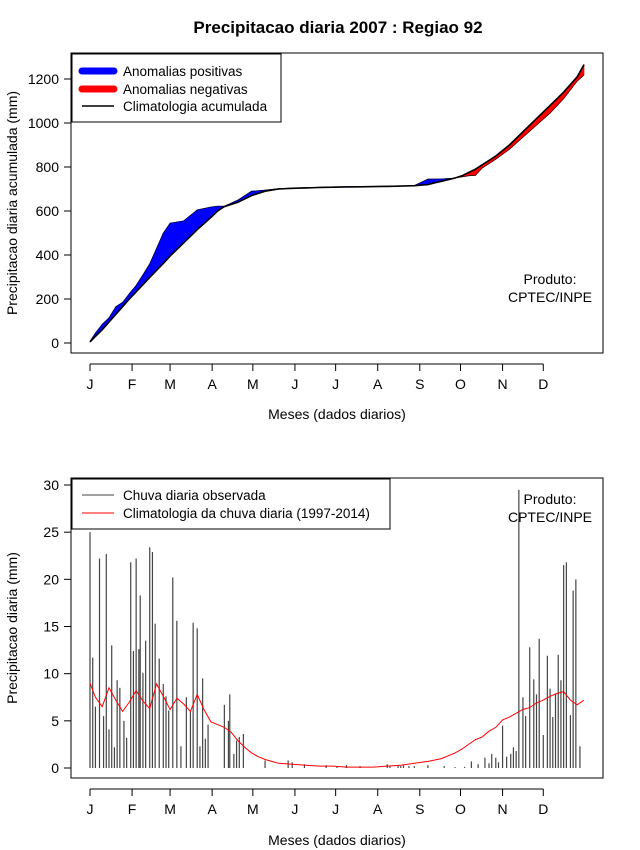 The image size is (640, 850). Describe the element at coordinates (43, 123) in the screenshot. I see `y-tick-label: 1000` at that location.